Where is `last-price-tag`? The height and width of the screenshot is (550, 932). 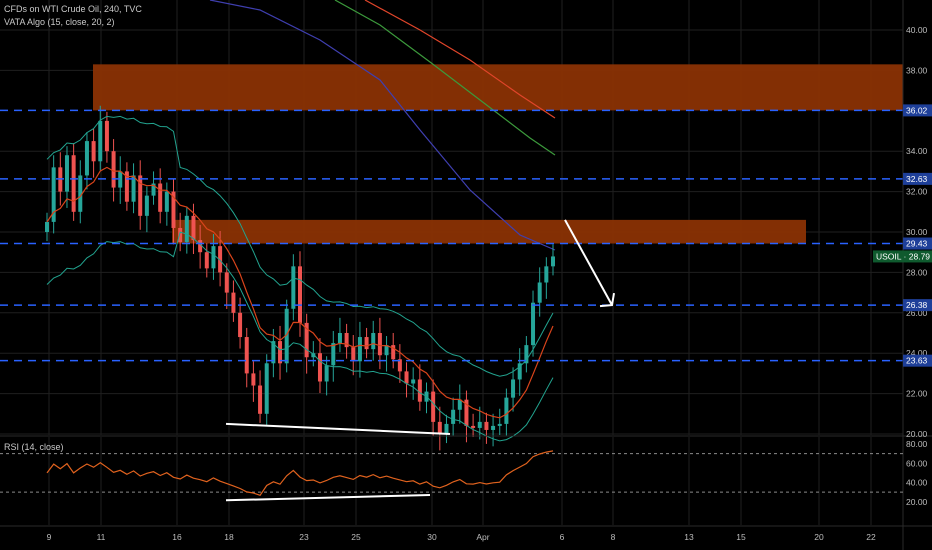 last-price-tag is located at coordinates (902, 256).